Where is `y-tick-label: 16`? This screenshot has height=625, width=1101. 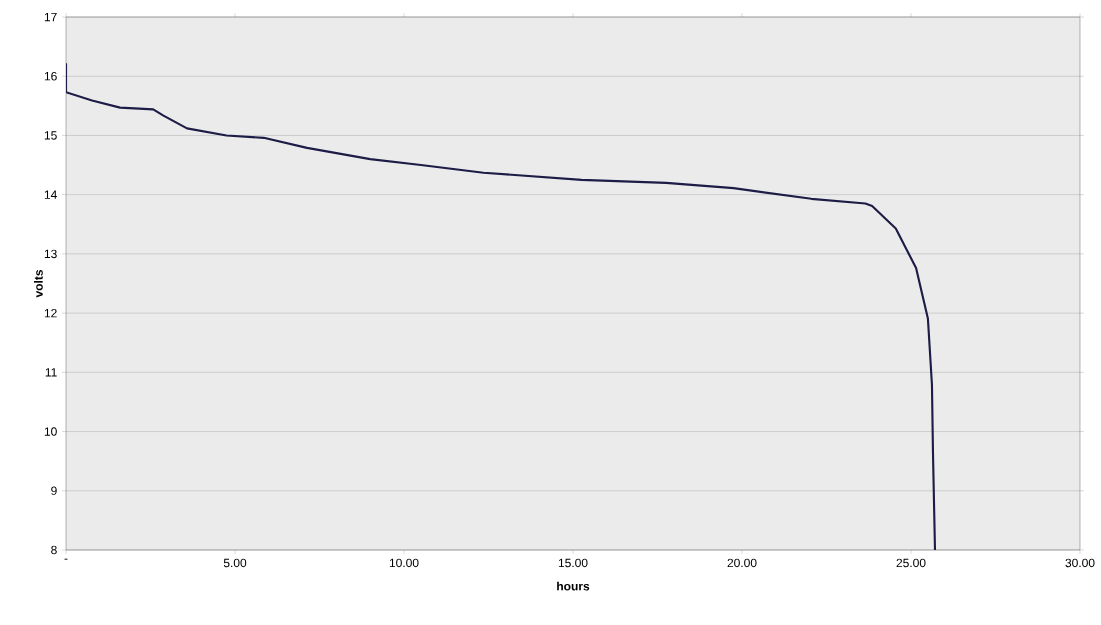 y-tick-label: 16 is located at coordinates (50, 76).